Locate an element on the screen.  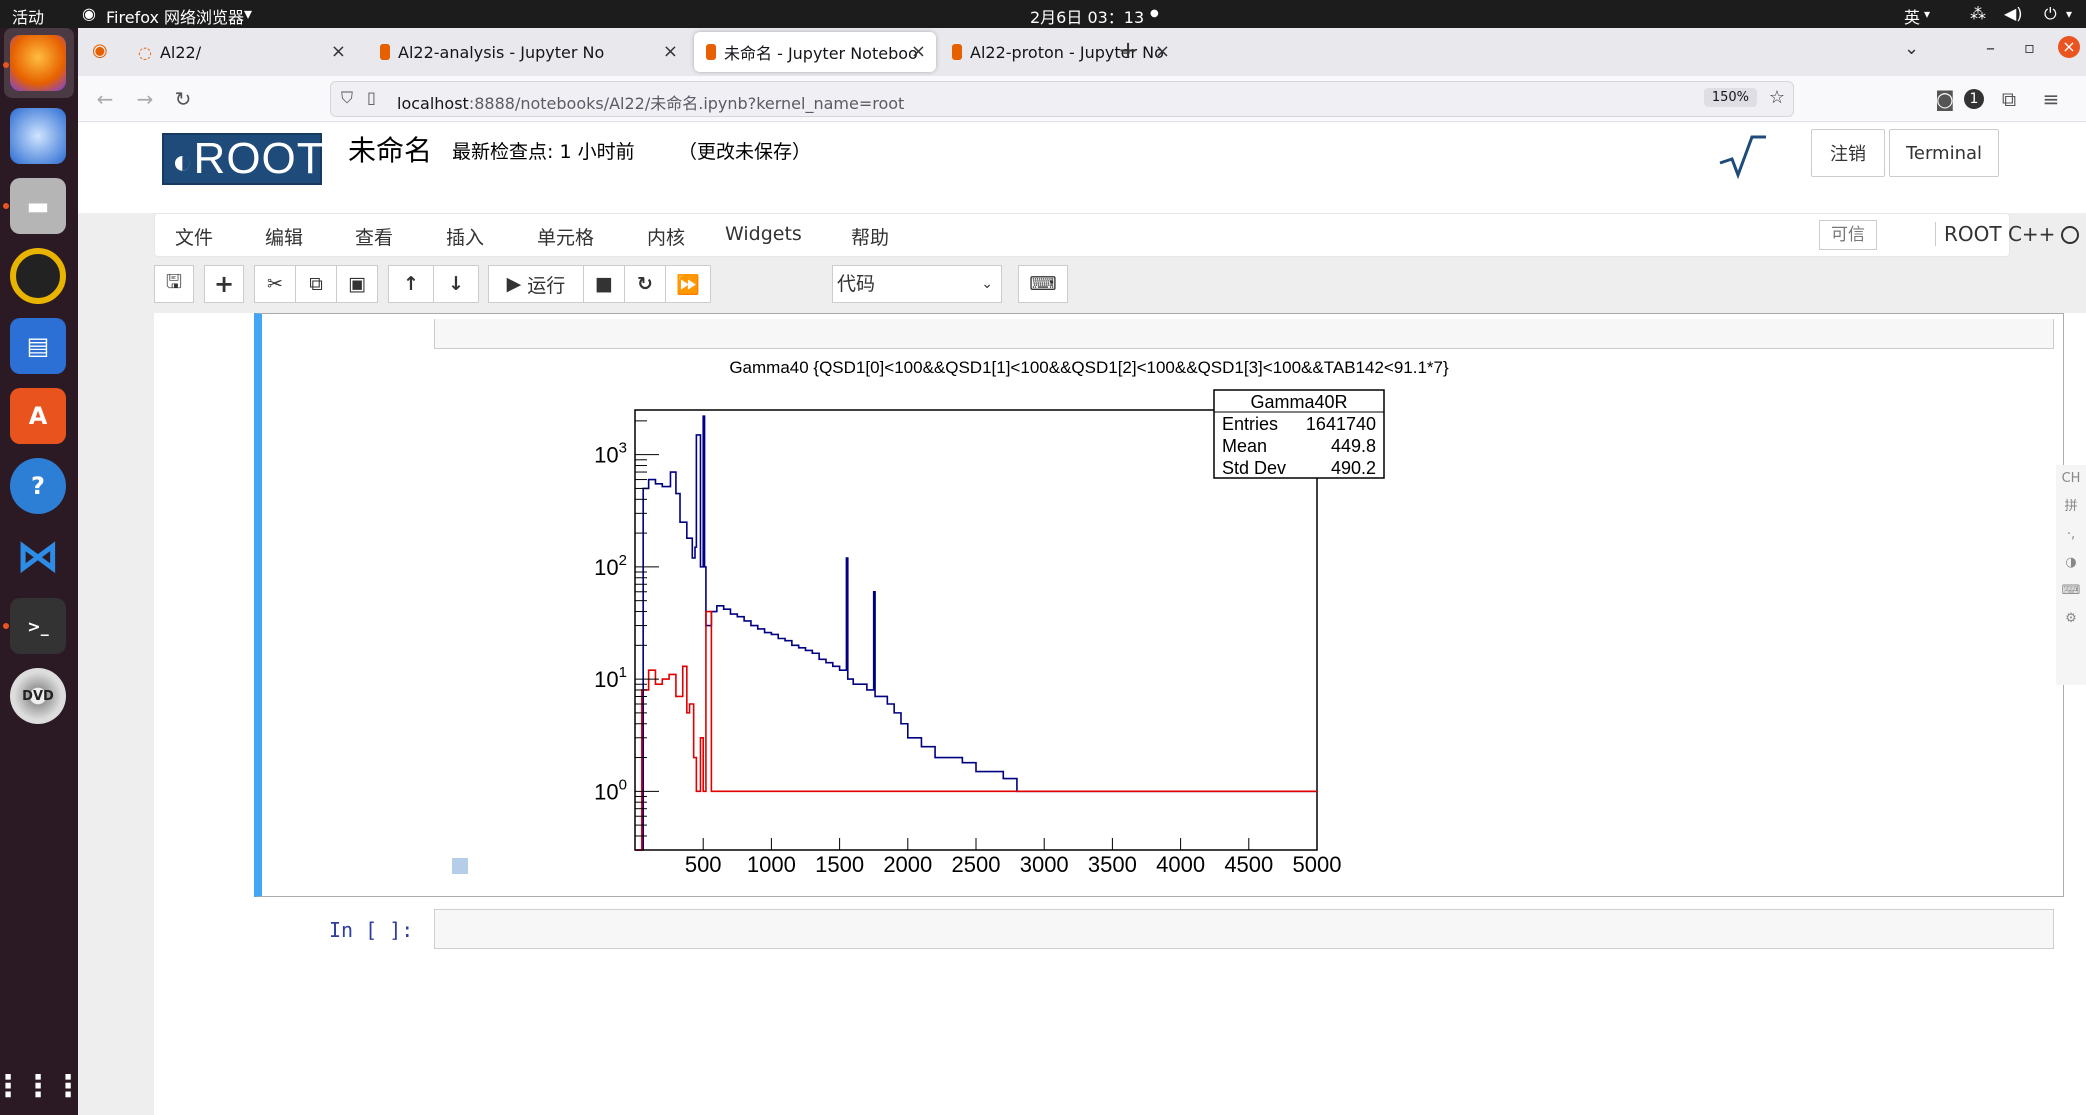
copy-button: ⧉ is located at coordinates (316, 284).